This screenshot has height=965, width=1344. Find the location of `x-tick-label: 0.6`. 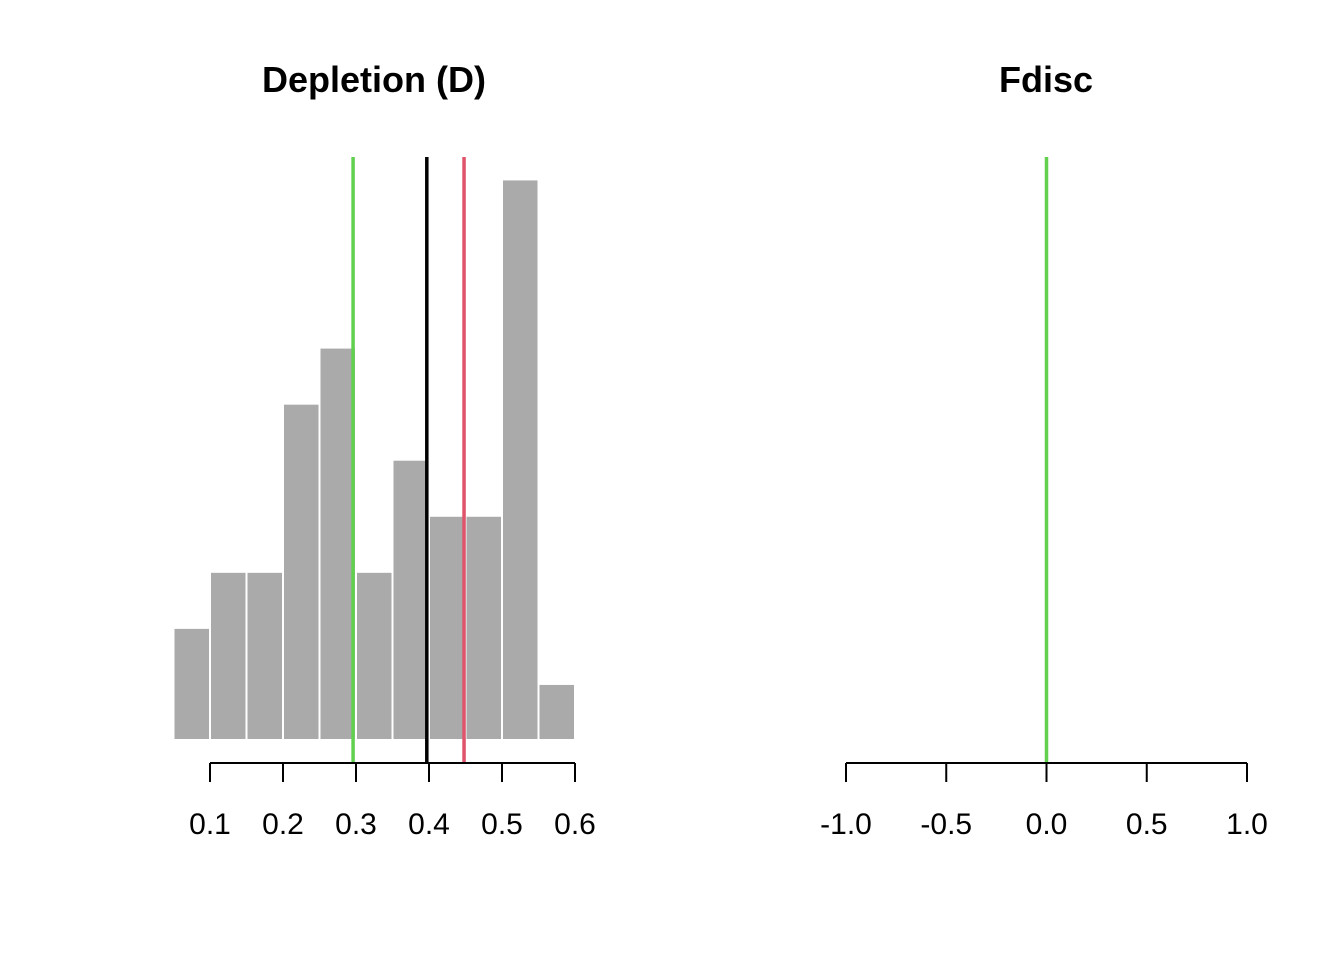

x-tick-label: 0.6 is located at coordinates (575, 824).